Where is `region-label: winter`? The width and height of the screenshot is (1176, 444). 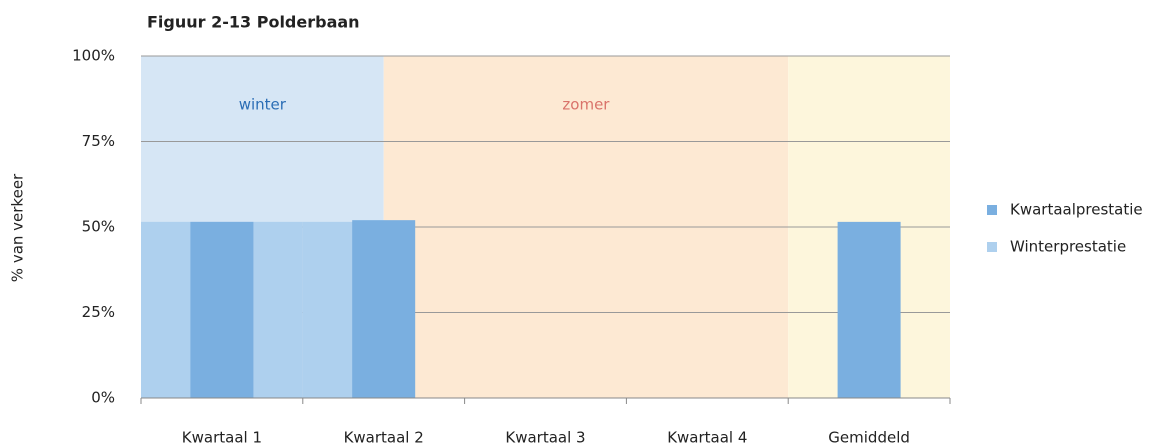 region-label: winter is located at coordinates (263, 105).